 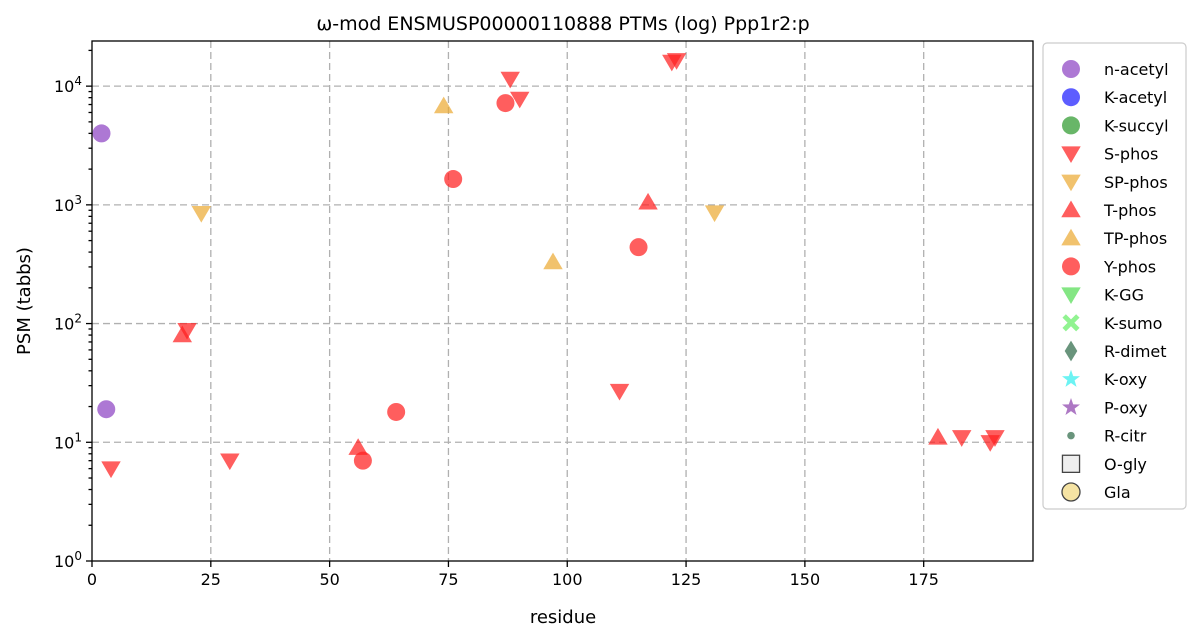 What do you see at coordinates (1133, 323) in the screenshot?
I see `legend-label-K-sumo: K-sumo` at bounding box center [1133, 323].